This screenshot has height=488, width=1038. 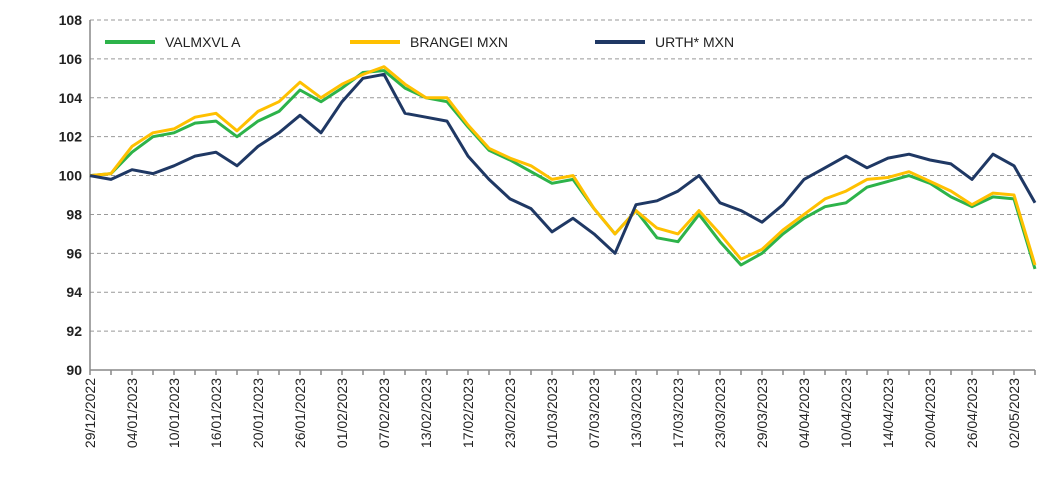 I want to click on y-tick-label: 108, so click(x=71, y=20).